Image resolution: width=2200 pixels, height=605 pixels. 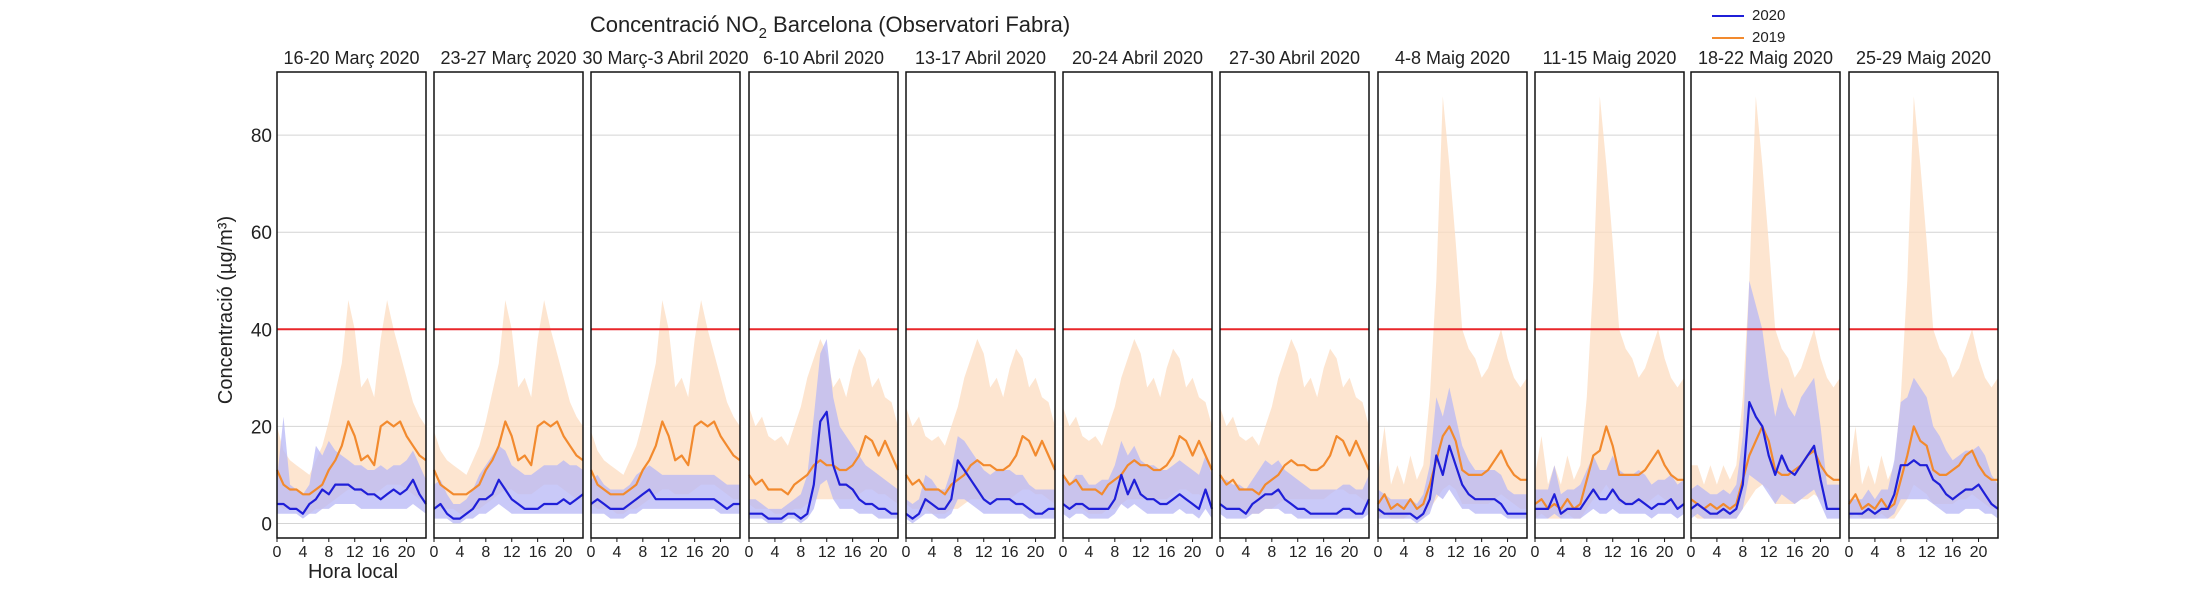 What do you see at coordinates (918, 24) in the screenshot?
I see `chart-title-suffix: Barcelona (Observatori Fabra)` at bounding box center [918, 24].